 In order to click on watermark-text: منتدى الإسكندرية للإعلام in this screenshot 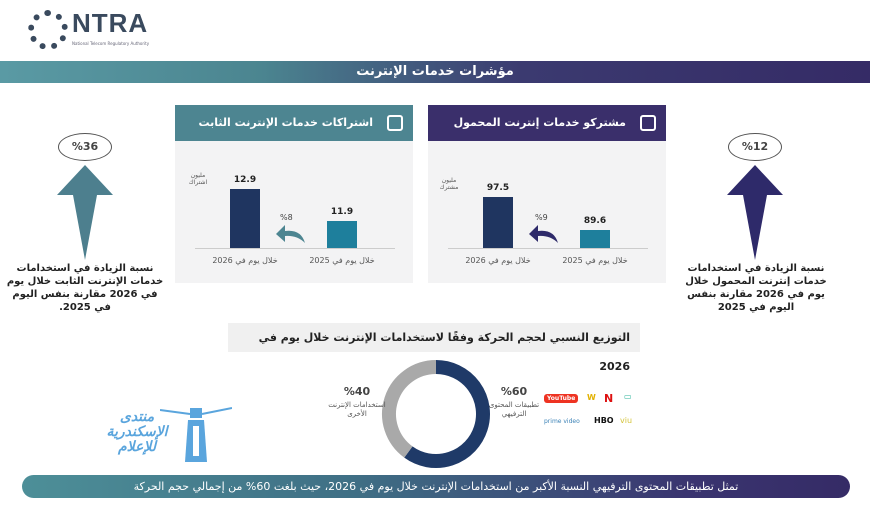, I will do `click(137, 432)`.